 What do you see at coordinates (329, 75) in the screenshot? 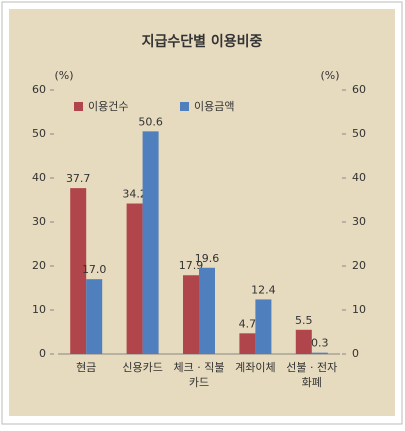
I see `y2-axis-label: (%)` at bounding box center [329, 75].